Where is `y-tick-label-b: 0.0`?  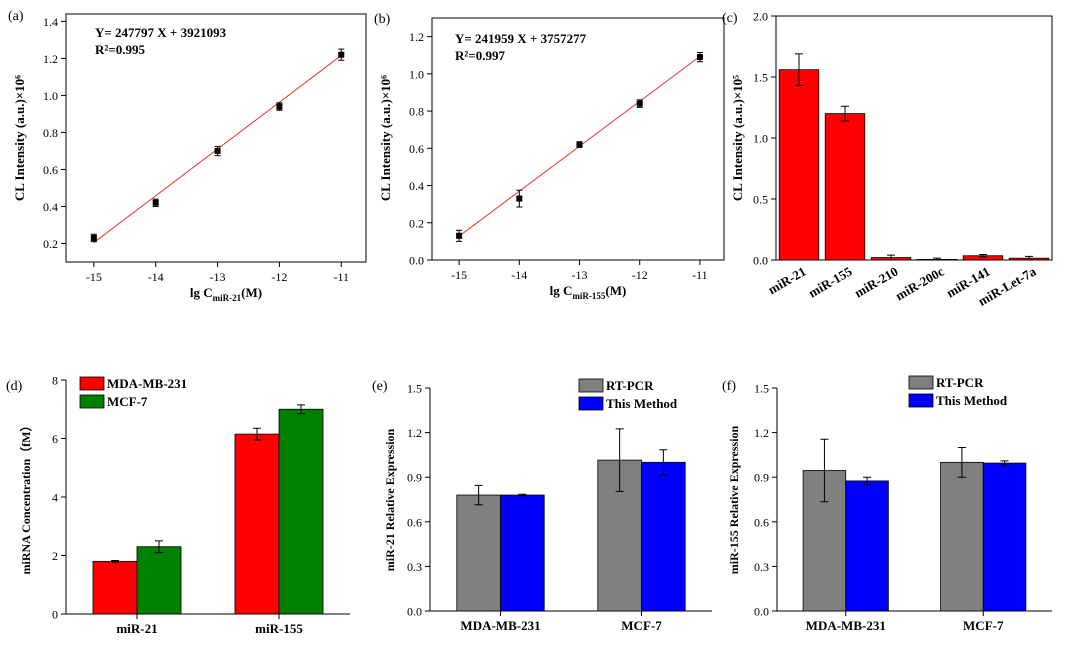
y-tick-label-b: 0.0 is located at coordinates (416, 261).